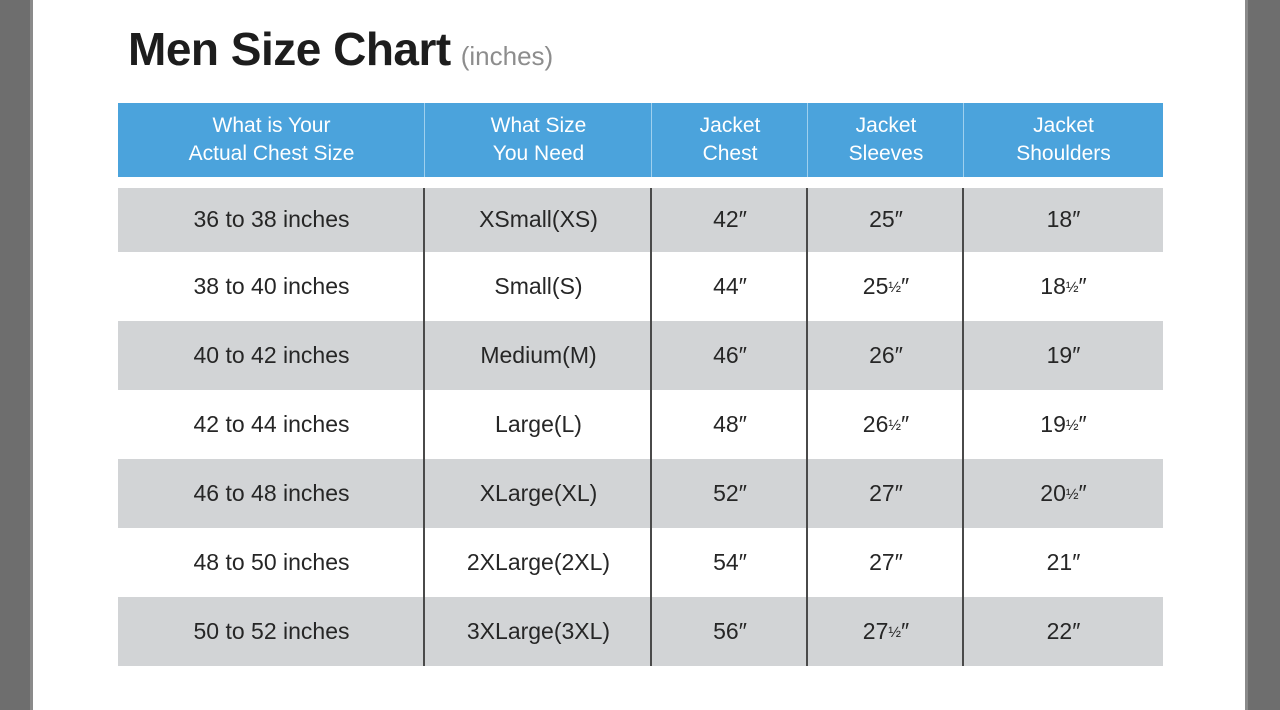  What do you see at coordinates (886, 355) in the screenshot?
I see `cell-jacket-sleeves: 26″` at bounding box center [886, 355].